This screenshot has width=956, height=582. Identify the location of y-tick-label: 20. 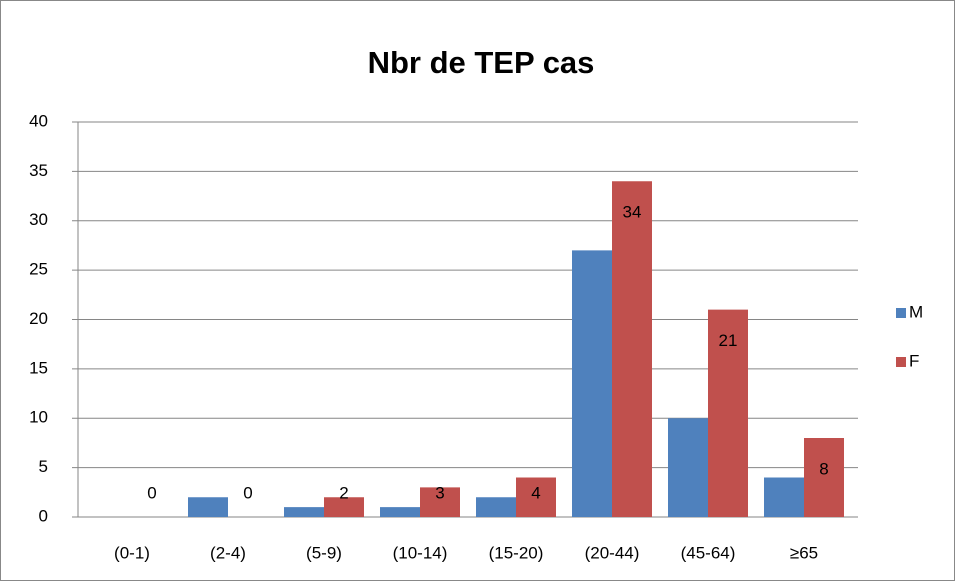
(38, 318).